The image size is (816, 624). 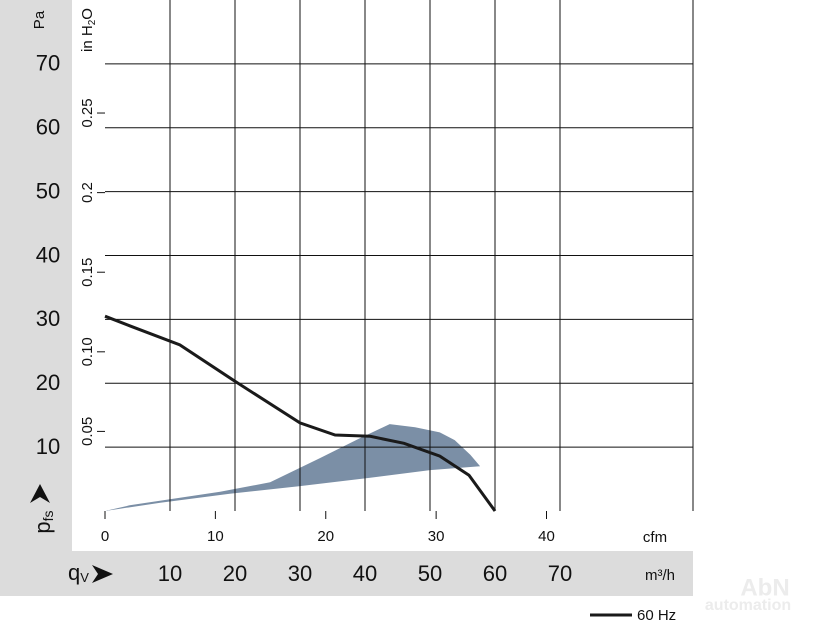 What do you see at coordinates (430, 573) in the screenshot?
I see `x-tick-label: 50` at bounding box center [430, 573].